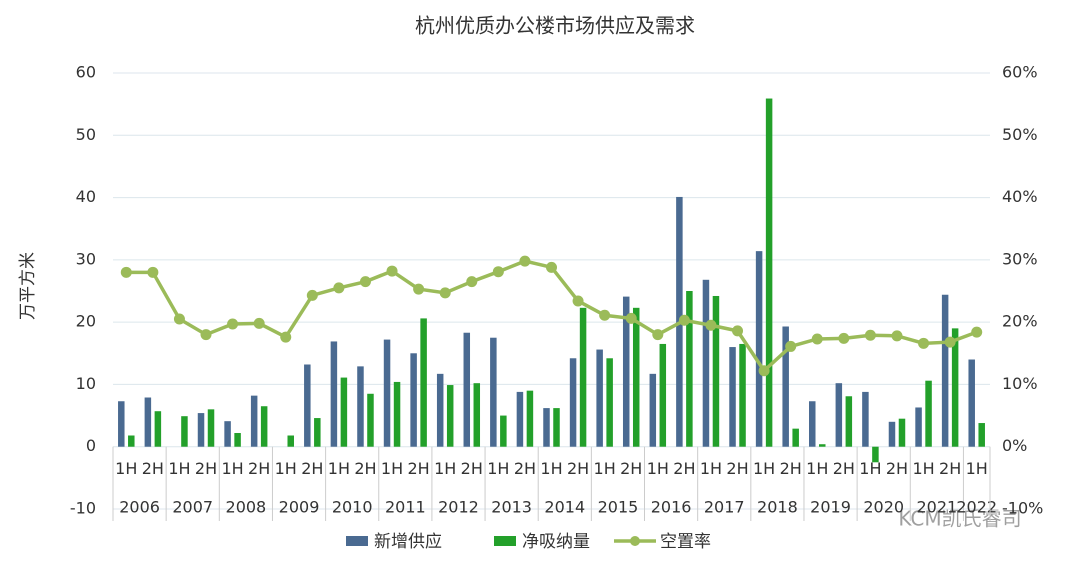 Image resolution: width=1080 pixels, height=573 pixels. Describe the element at coordinates (1020, 72) in the screenshot. I see `y2-tick-label: 60%` at that location.